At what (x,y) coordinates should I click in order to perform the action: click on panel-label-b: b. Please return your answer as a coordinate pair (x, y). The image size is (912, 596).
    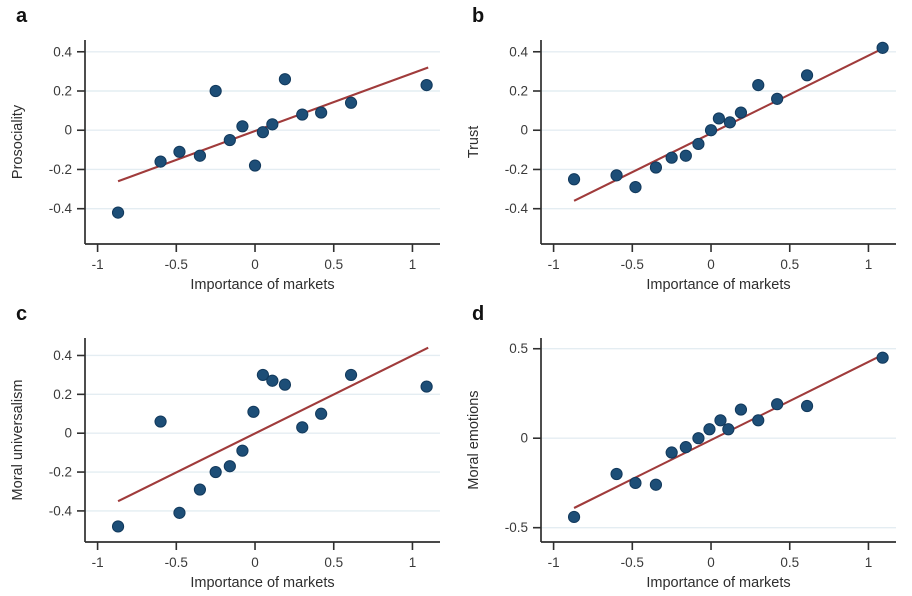
    Looking at the image, I should click on (478, 16).